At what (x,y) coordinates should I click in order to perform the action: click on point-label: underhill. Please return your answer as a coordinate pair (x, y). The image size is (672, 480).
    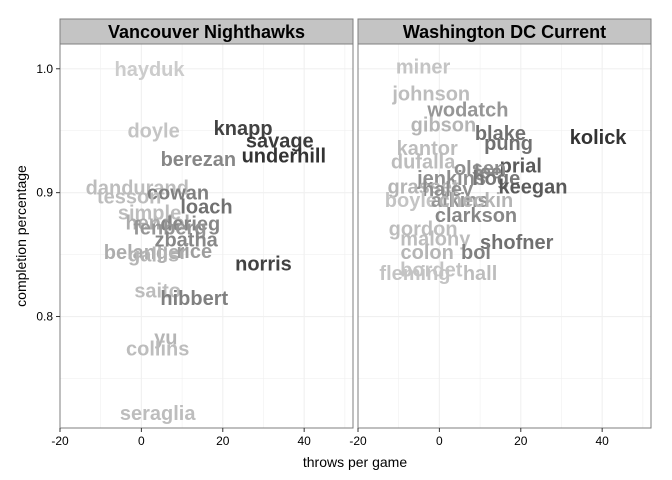
    Looking at the image, I should click on (284, 156).